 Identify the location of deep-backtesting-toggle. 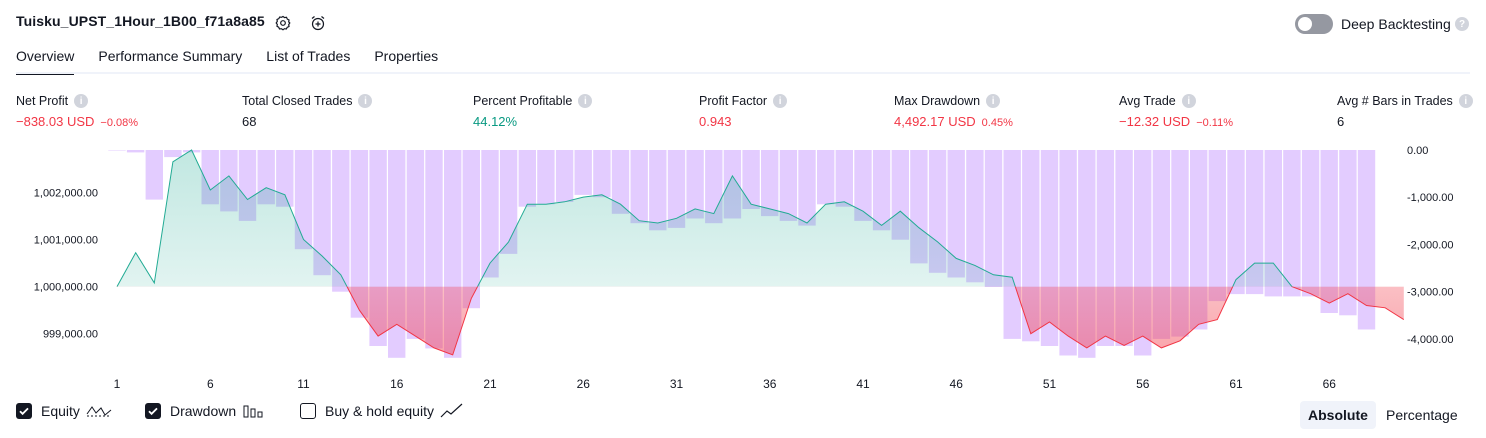
(1314, 24).